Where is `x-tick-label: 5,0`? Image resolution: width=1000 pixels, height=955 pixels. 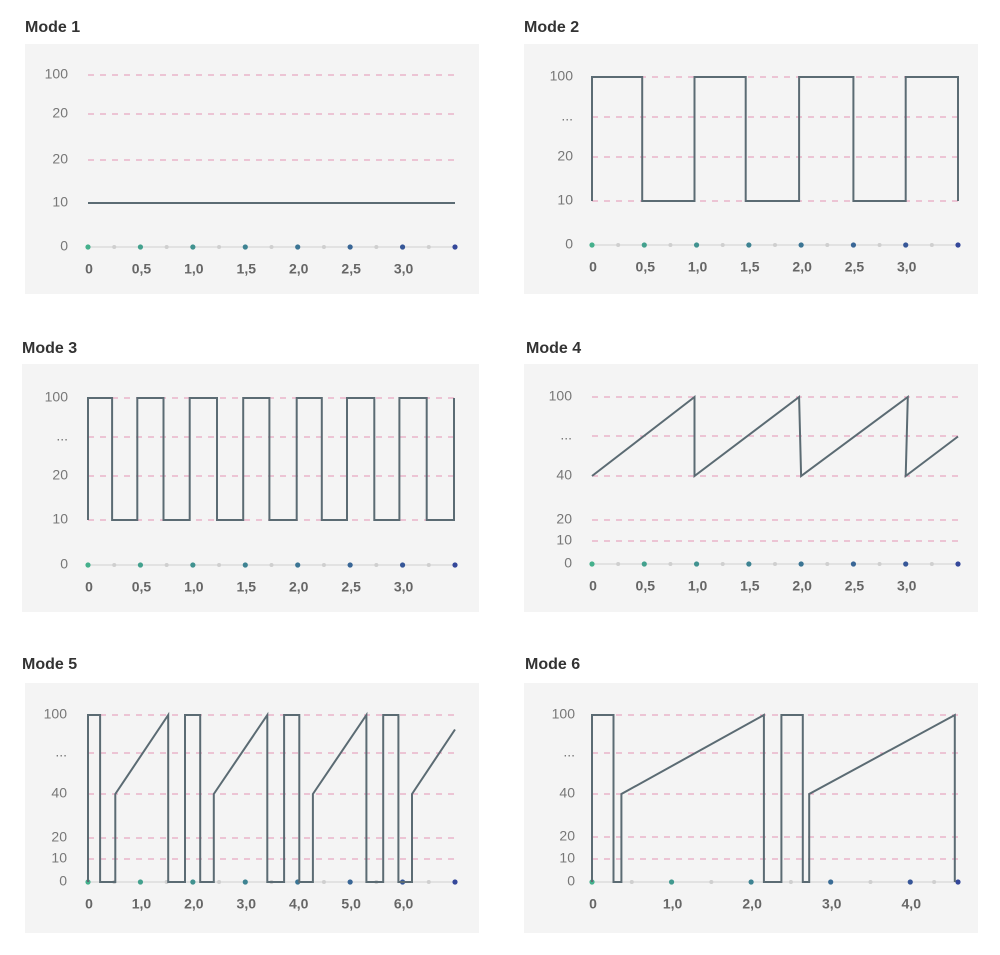
x-tick-label: 5,0 is located at coordinates (351, 904).